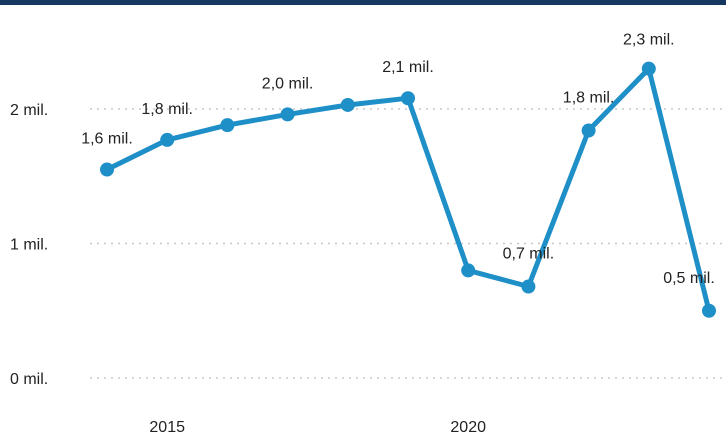  Describe the element at coordinates (689, 278) in the screenshot. I see `data-label: 0,5 mil.` at that location.